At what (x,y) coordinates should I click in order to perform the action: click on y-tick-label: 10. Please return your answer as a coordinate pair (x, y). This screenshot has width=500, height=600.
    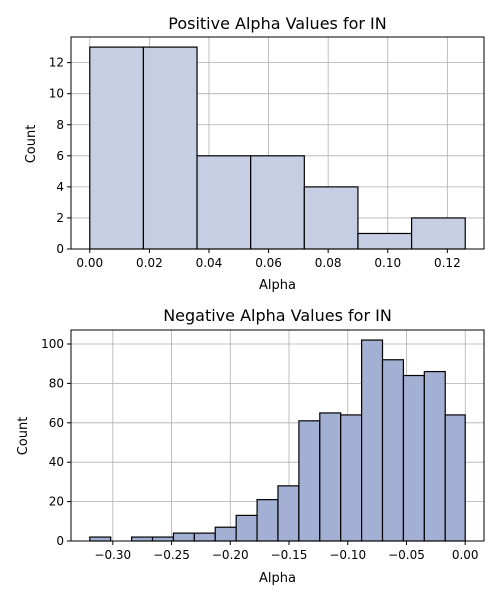
    Looking at the image, I should click on (56, 94).